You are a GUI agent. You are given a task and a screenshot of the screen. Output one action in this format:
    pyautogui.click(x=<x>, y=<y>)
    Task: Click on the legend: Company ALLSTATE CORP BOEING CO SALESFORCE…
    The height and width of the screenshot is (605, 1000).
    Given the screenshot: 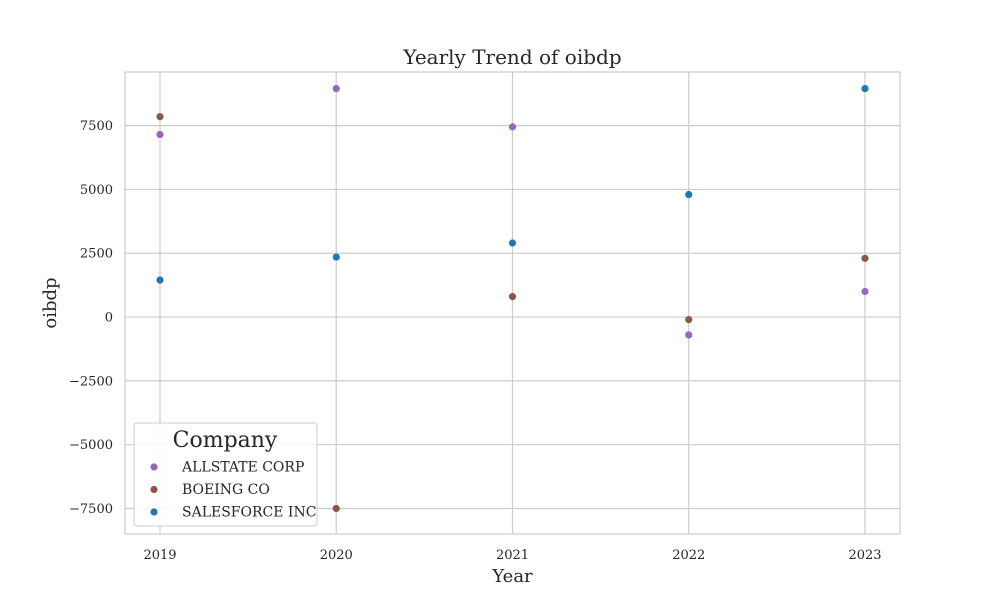 What is the action you would take?
    pyautogui.click(x=225, y=474)
    